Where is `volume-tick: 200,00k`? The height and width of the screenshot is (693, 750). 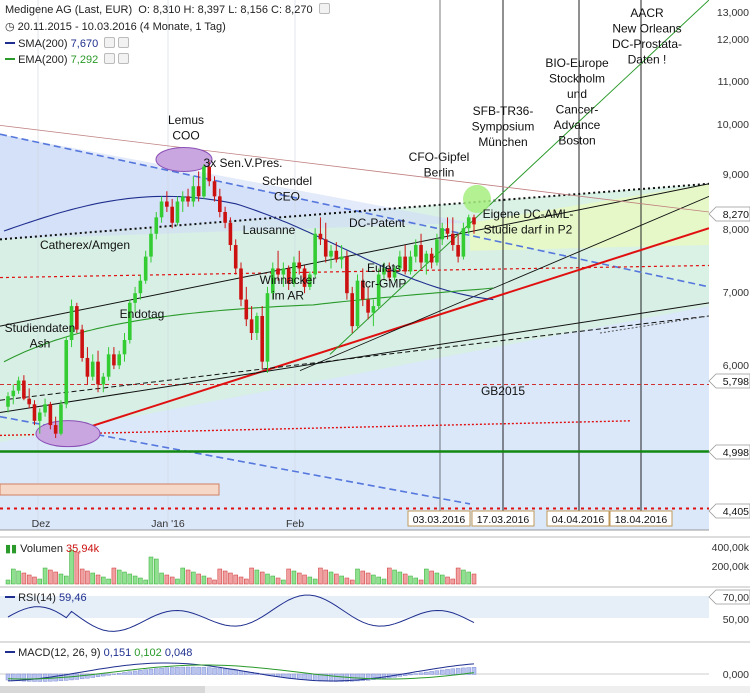 volume-tick: 200,00k is located at coordinates (731, 567).